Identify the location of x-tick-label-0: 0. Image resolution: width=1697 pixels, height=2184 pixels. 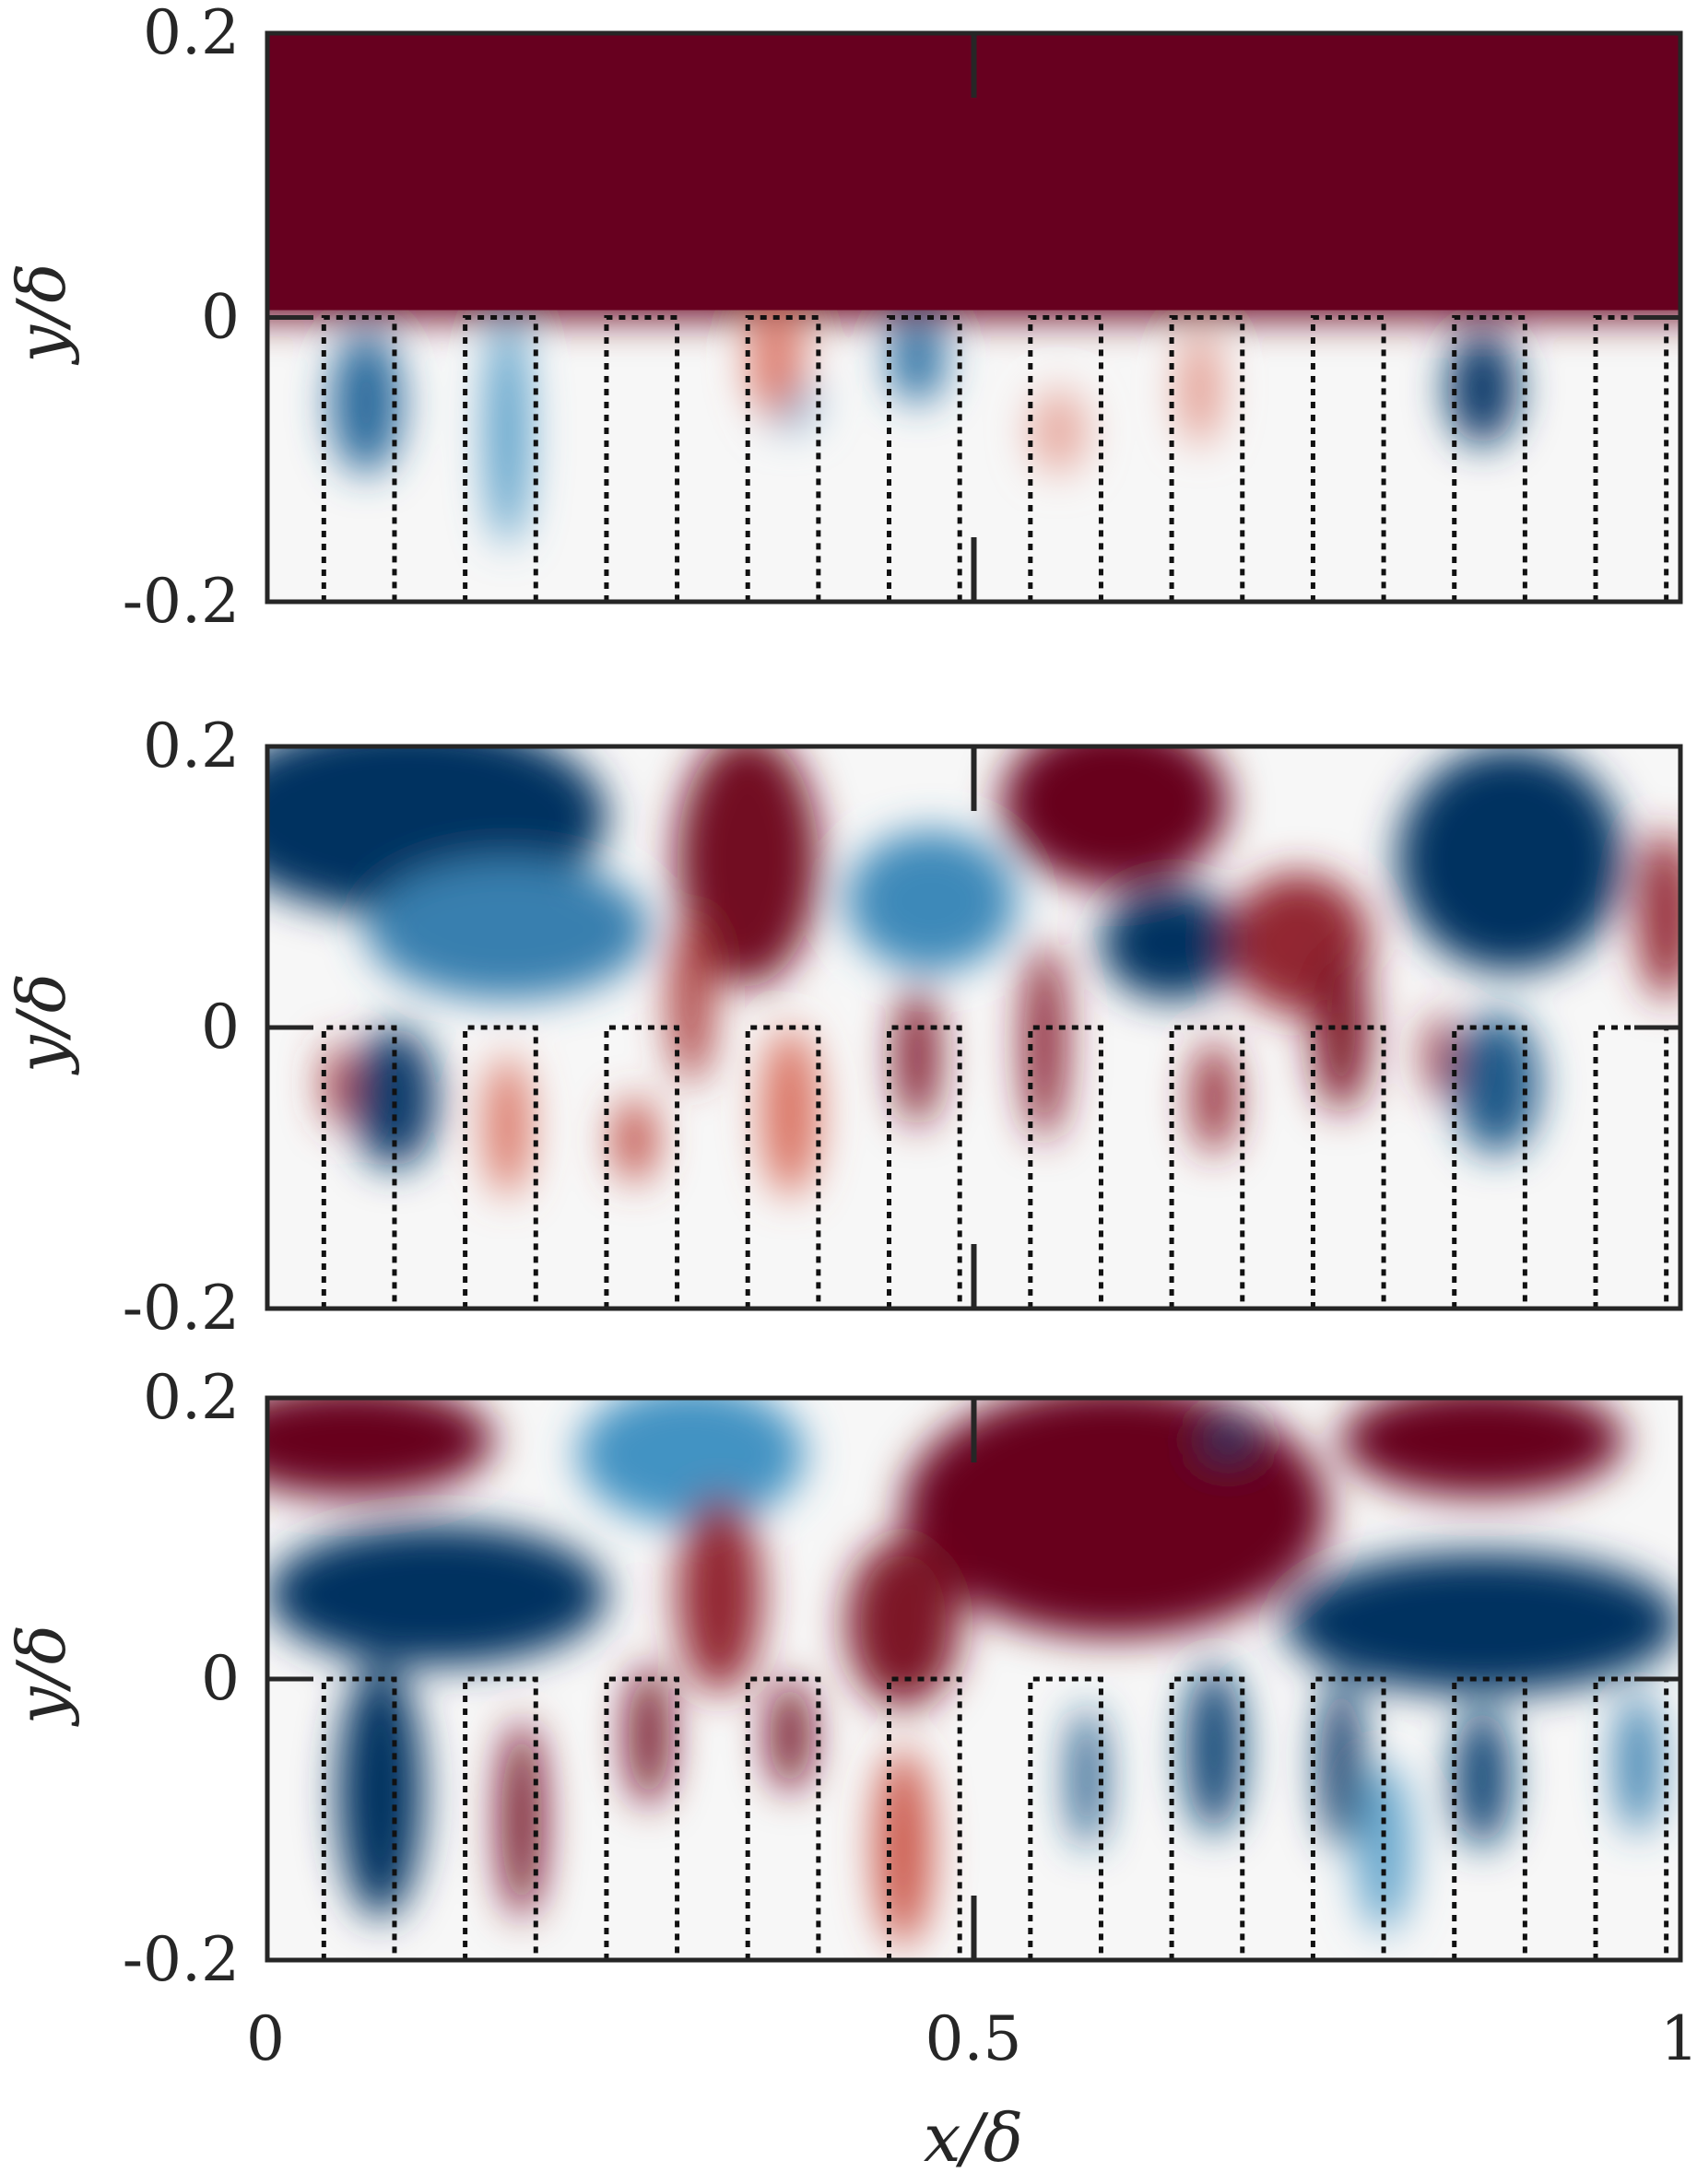
(265, 2038).